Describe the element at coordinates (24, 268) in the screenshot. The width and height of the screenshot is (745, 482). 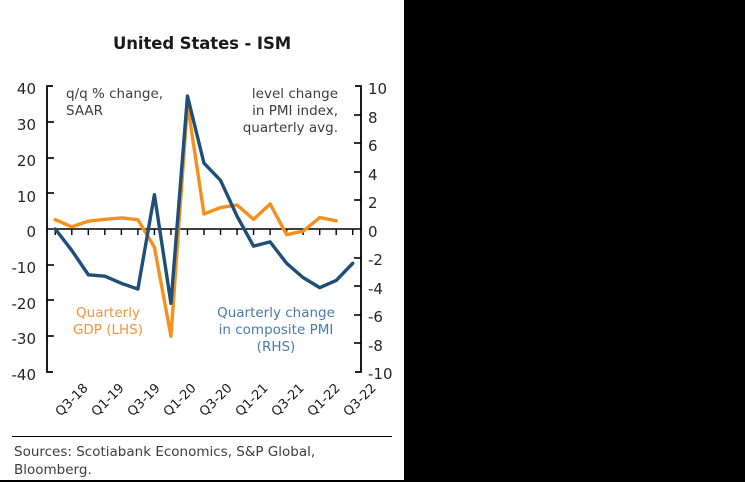
I see `left-axis-tick-neg10: -10` at that location.